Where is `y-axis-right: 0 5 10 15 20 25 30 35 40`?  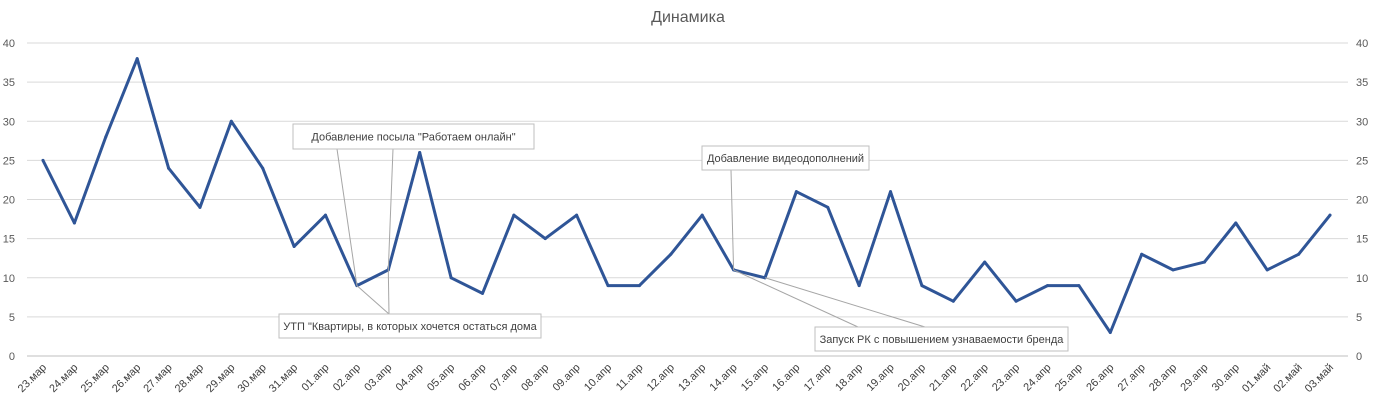
y-axis-right: 0 5 10 15 20 25 30 35 40 is located at coordinates (1362, 200).